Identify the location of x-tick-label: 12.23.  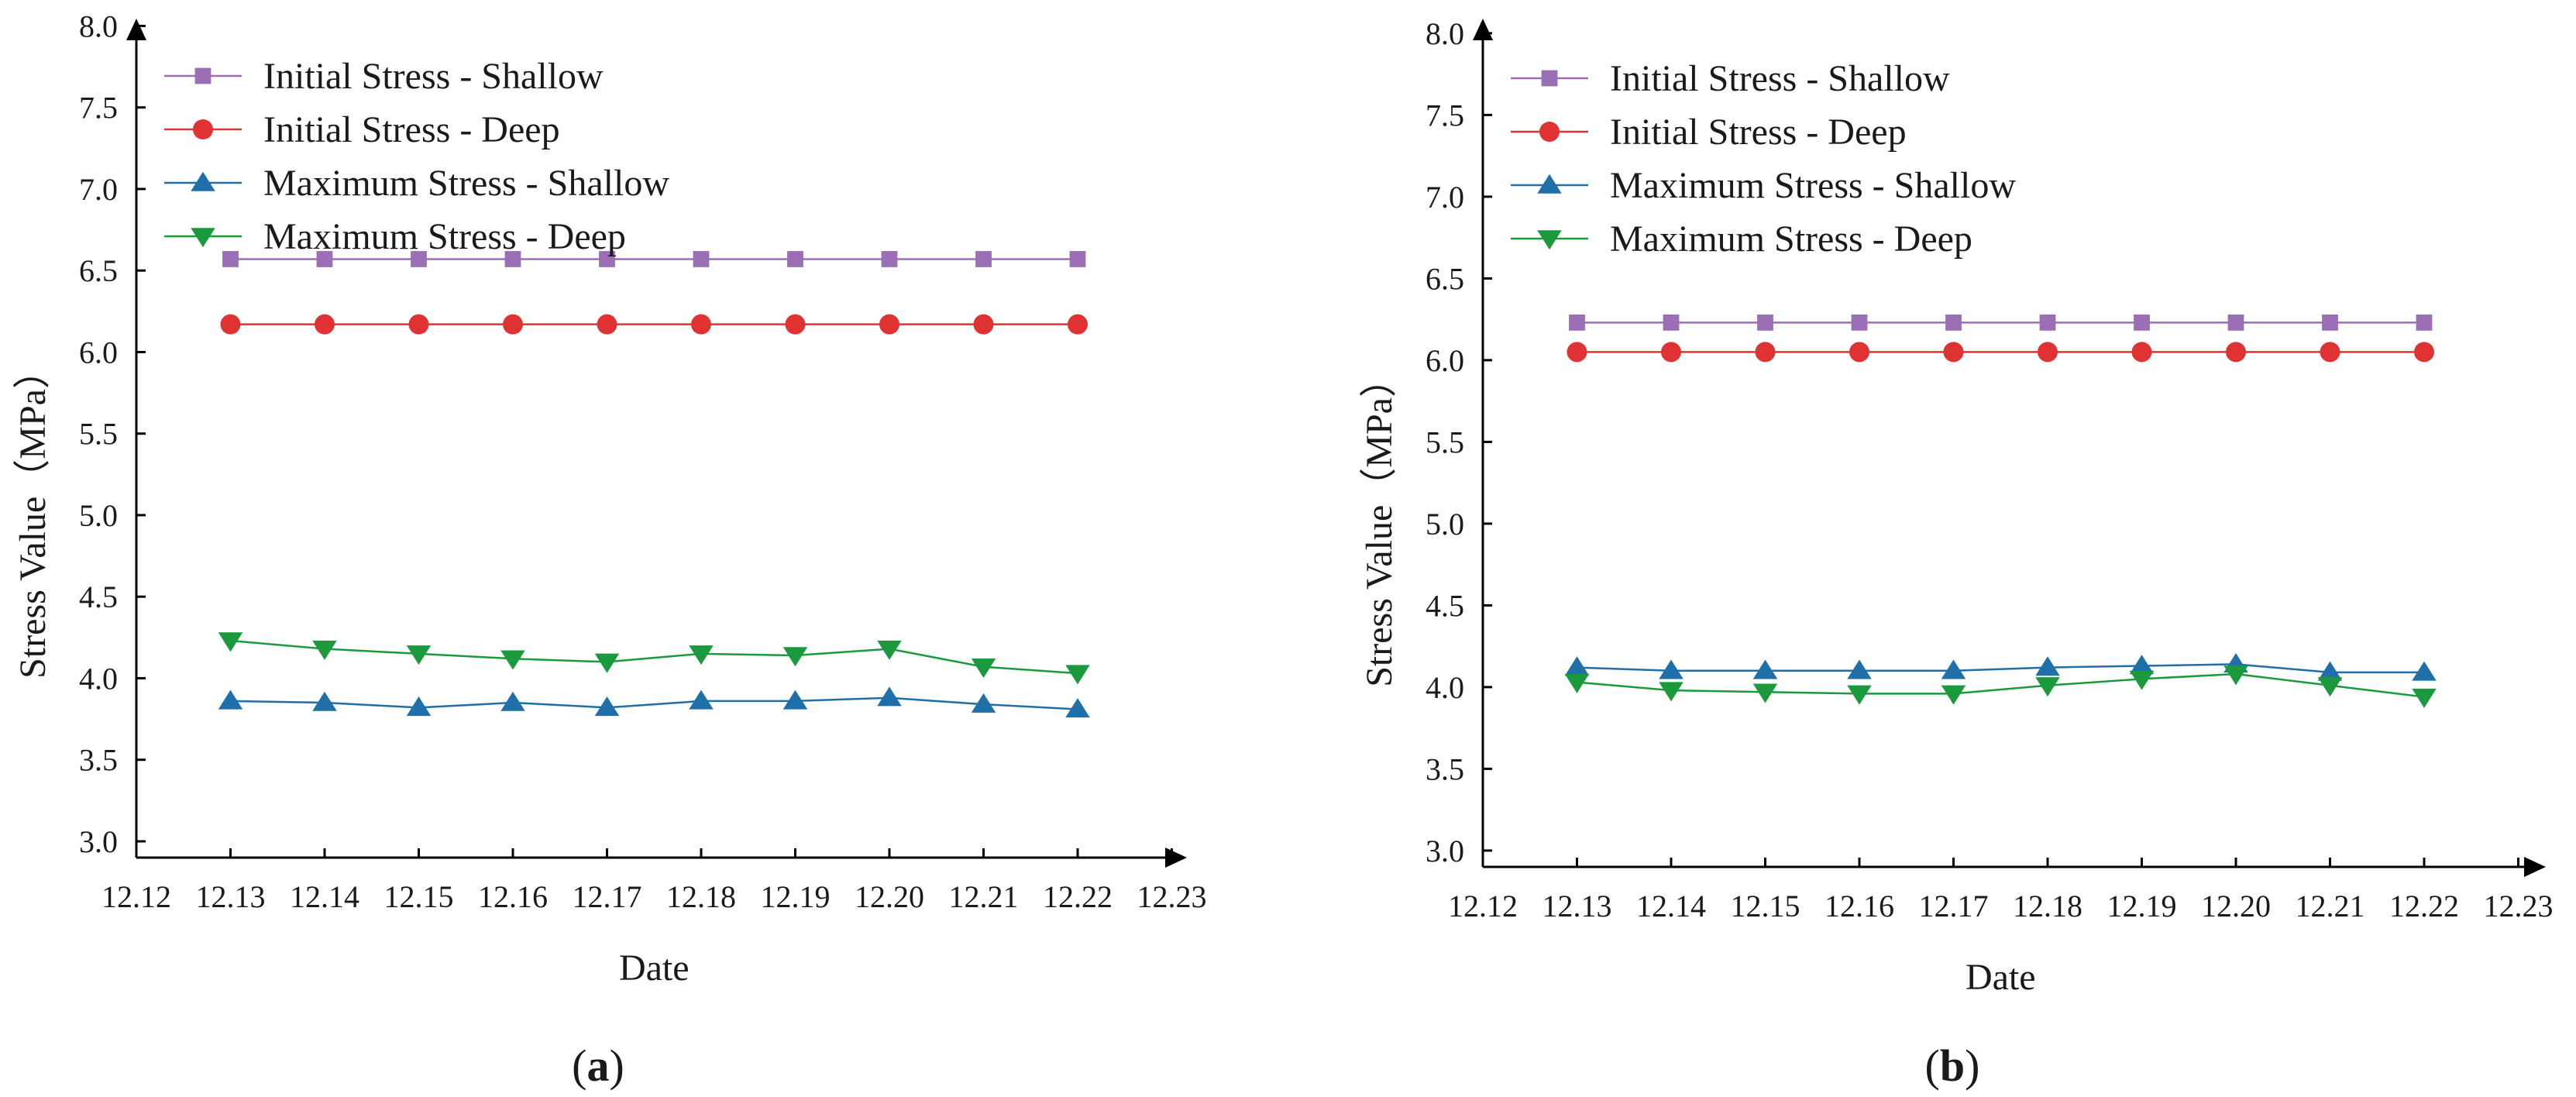
(2519, 906).